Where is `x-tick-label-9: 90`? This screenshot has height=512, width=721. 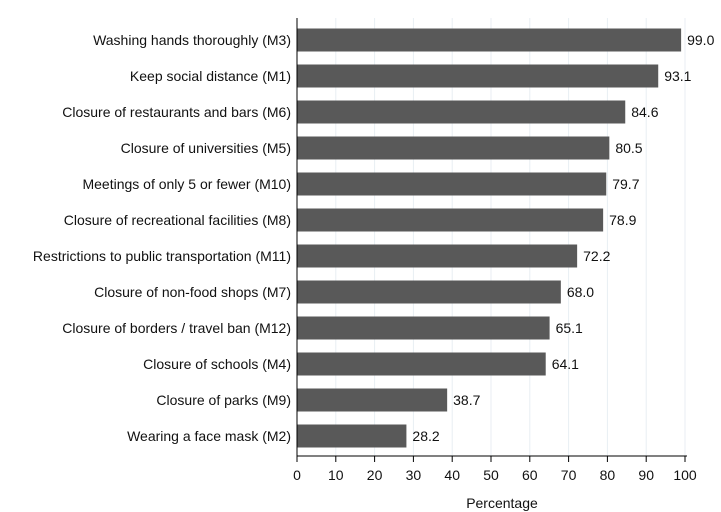 x-tick-label-9: 90 is located at coordinates (646, 475).